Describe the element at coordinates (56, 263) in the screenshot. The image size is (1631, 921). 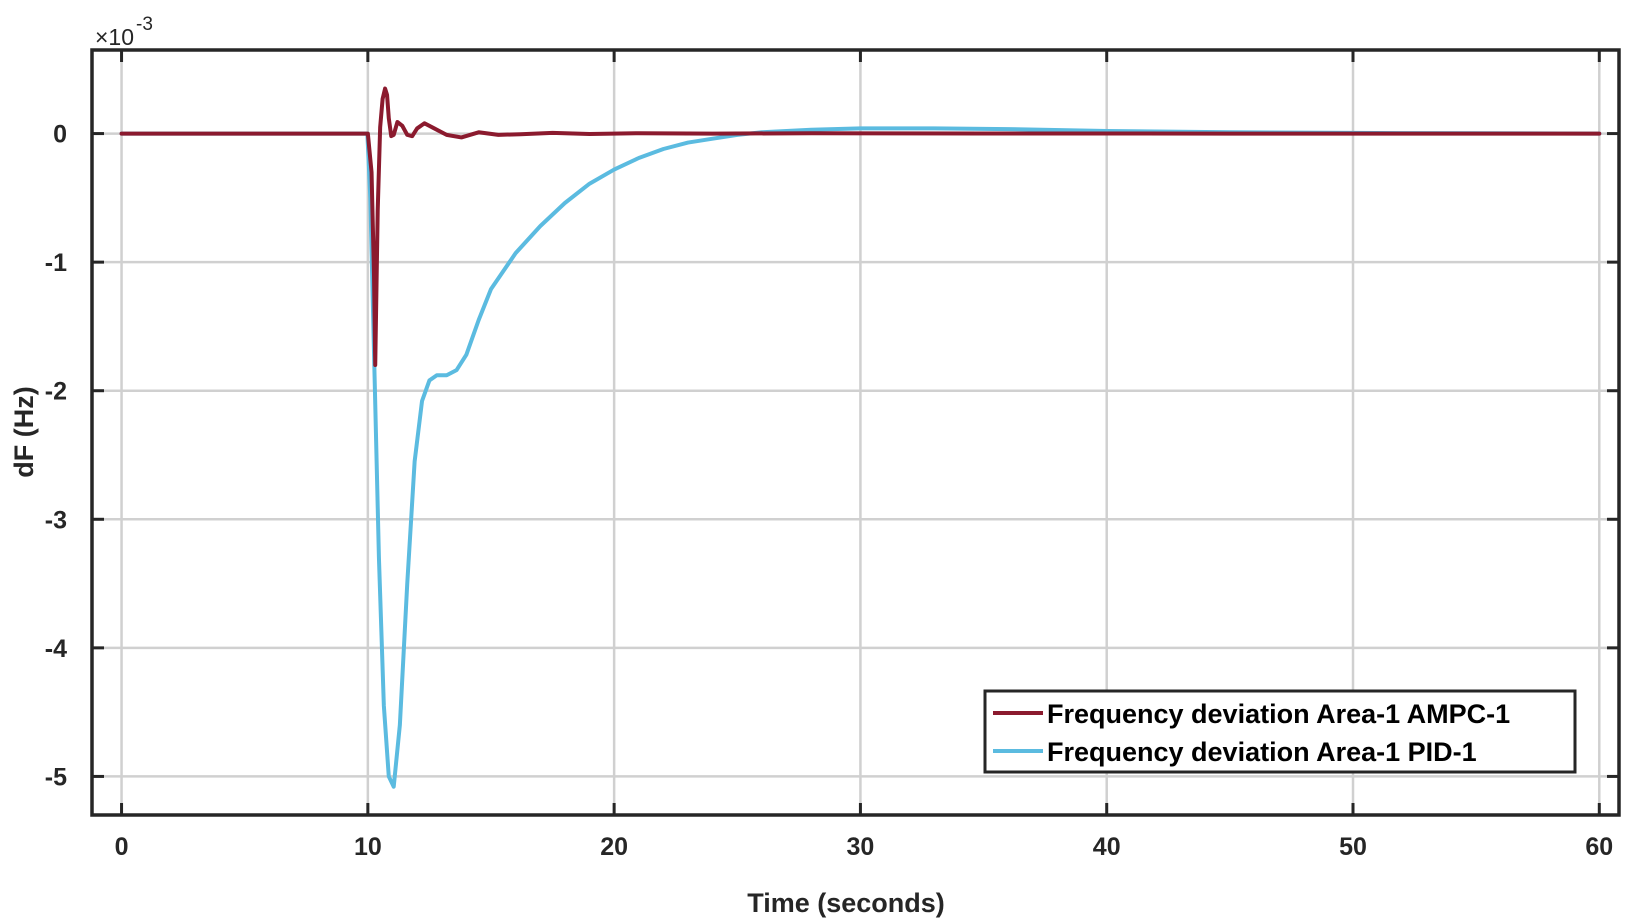
I see `y-tick-label: -1` at that location.